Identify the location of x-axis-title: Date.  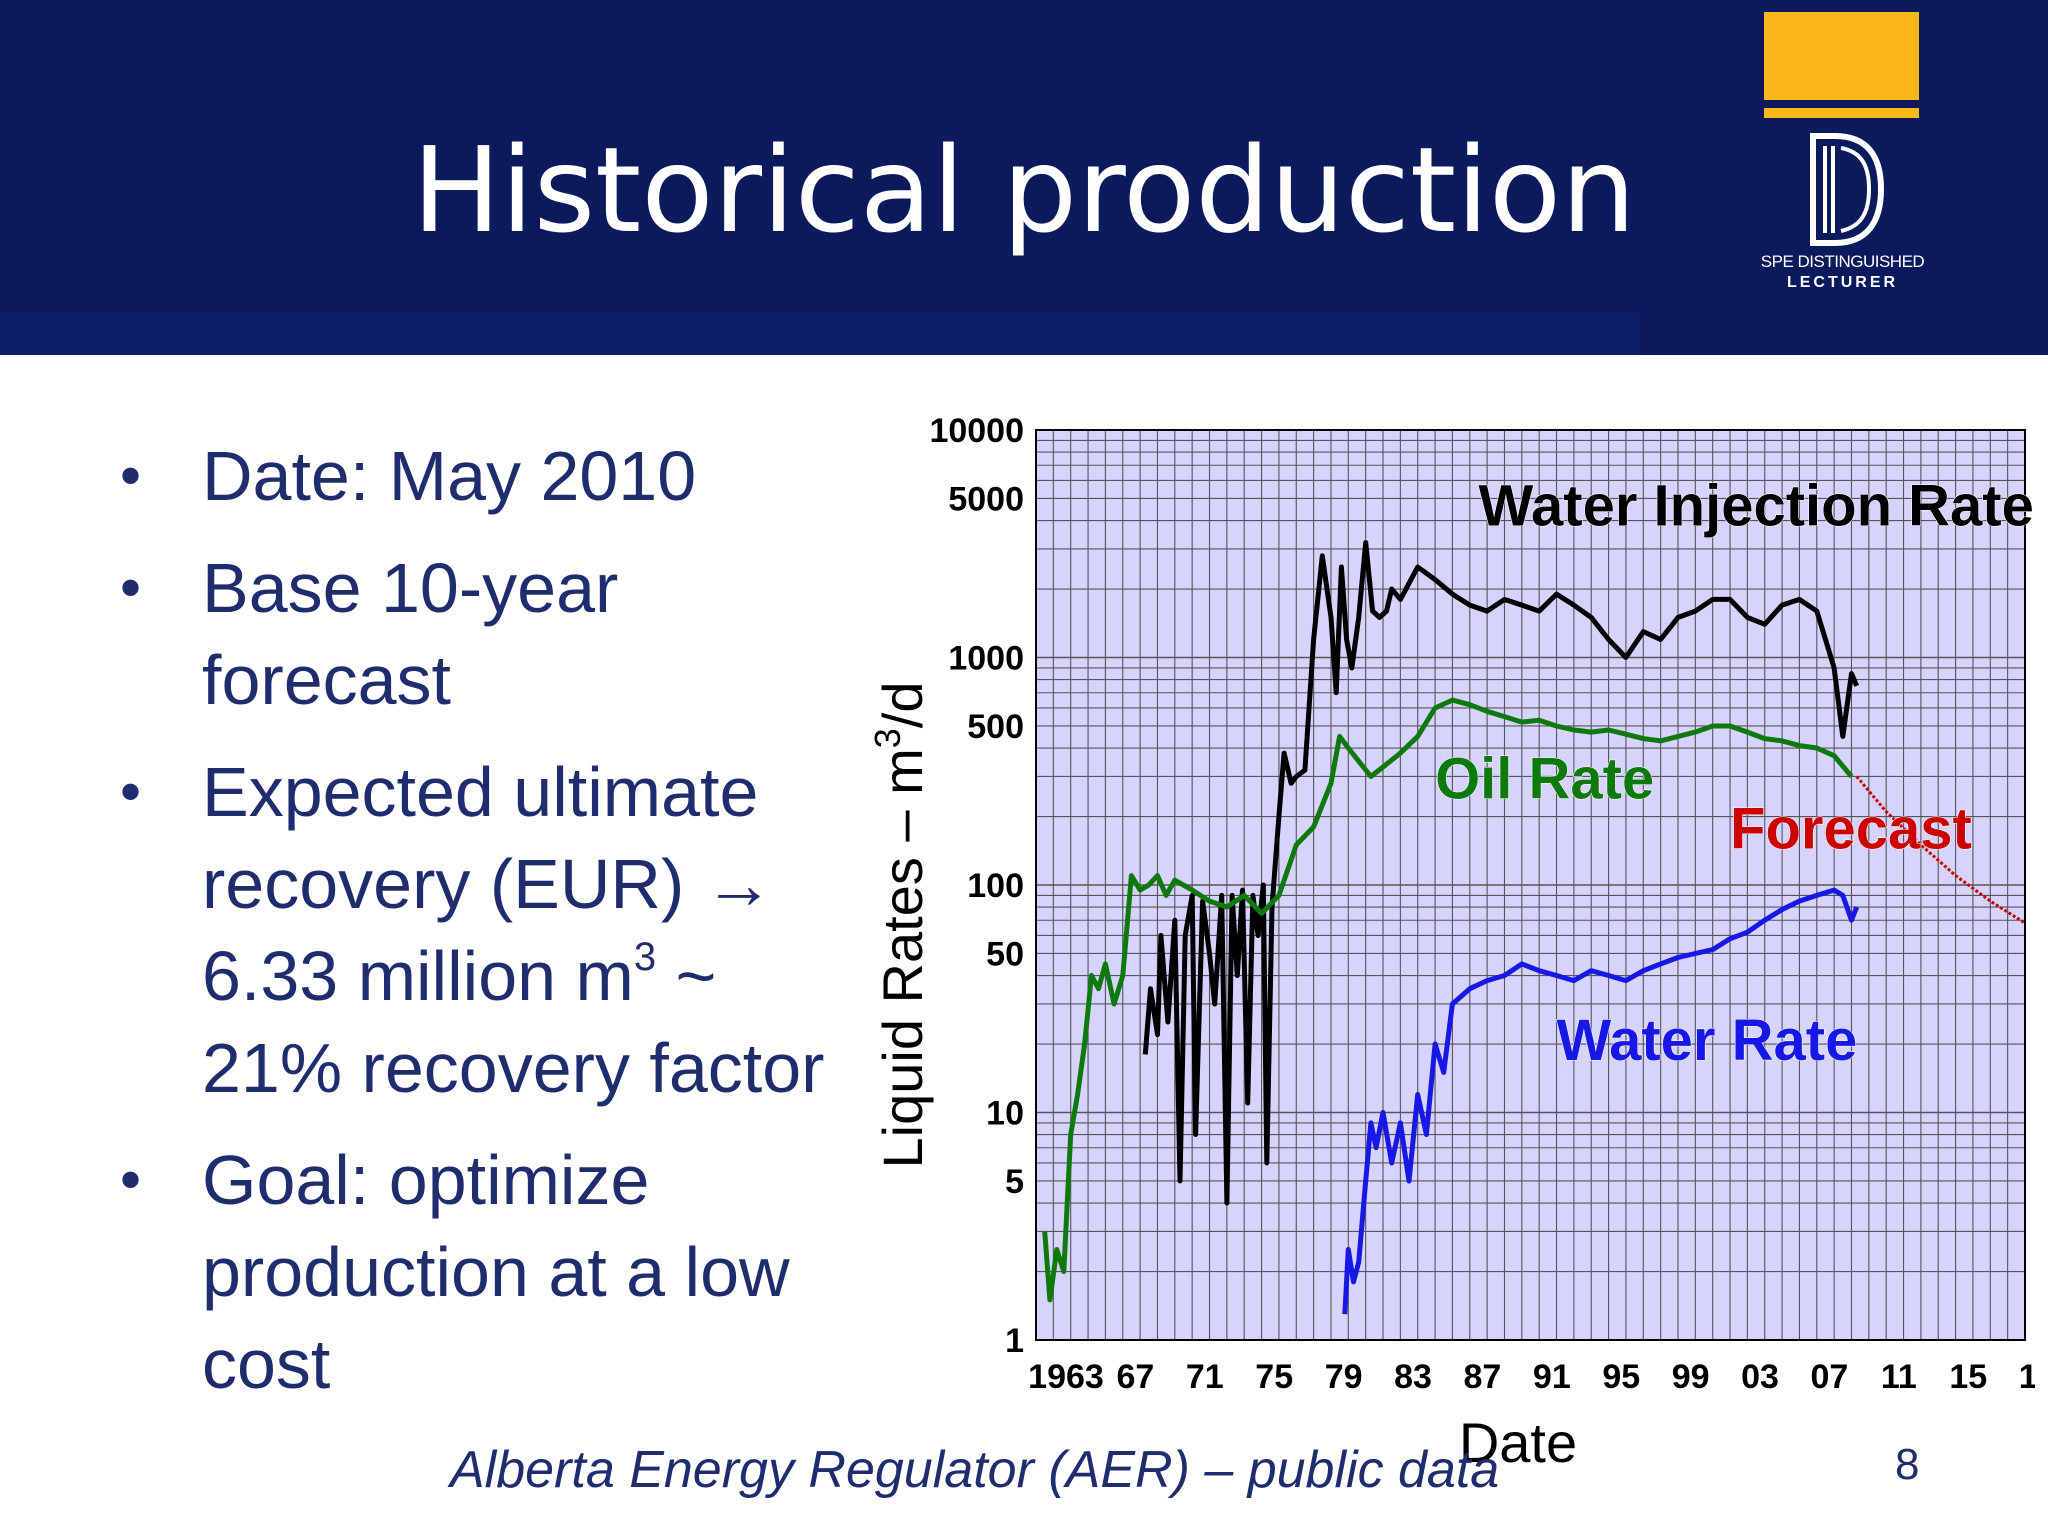
(1518, 1442).